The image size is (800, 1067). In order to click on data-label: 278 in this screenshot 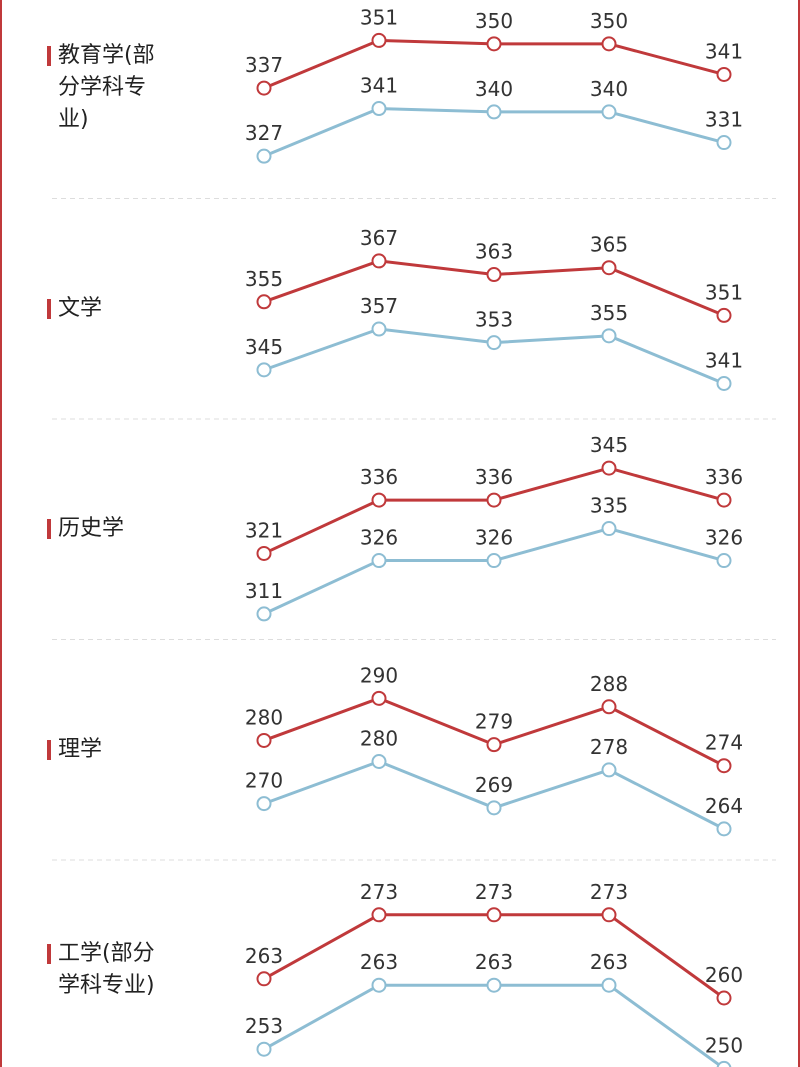, I will do `click(609, 747)`.